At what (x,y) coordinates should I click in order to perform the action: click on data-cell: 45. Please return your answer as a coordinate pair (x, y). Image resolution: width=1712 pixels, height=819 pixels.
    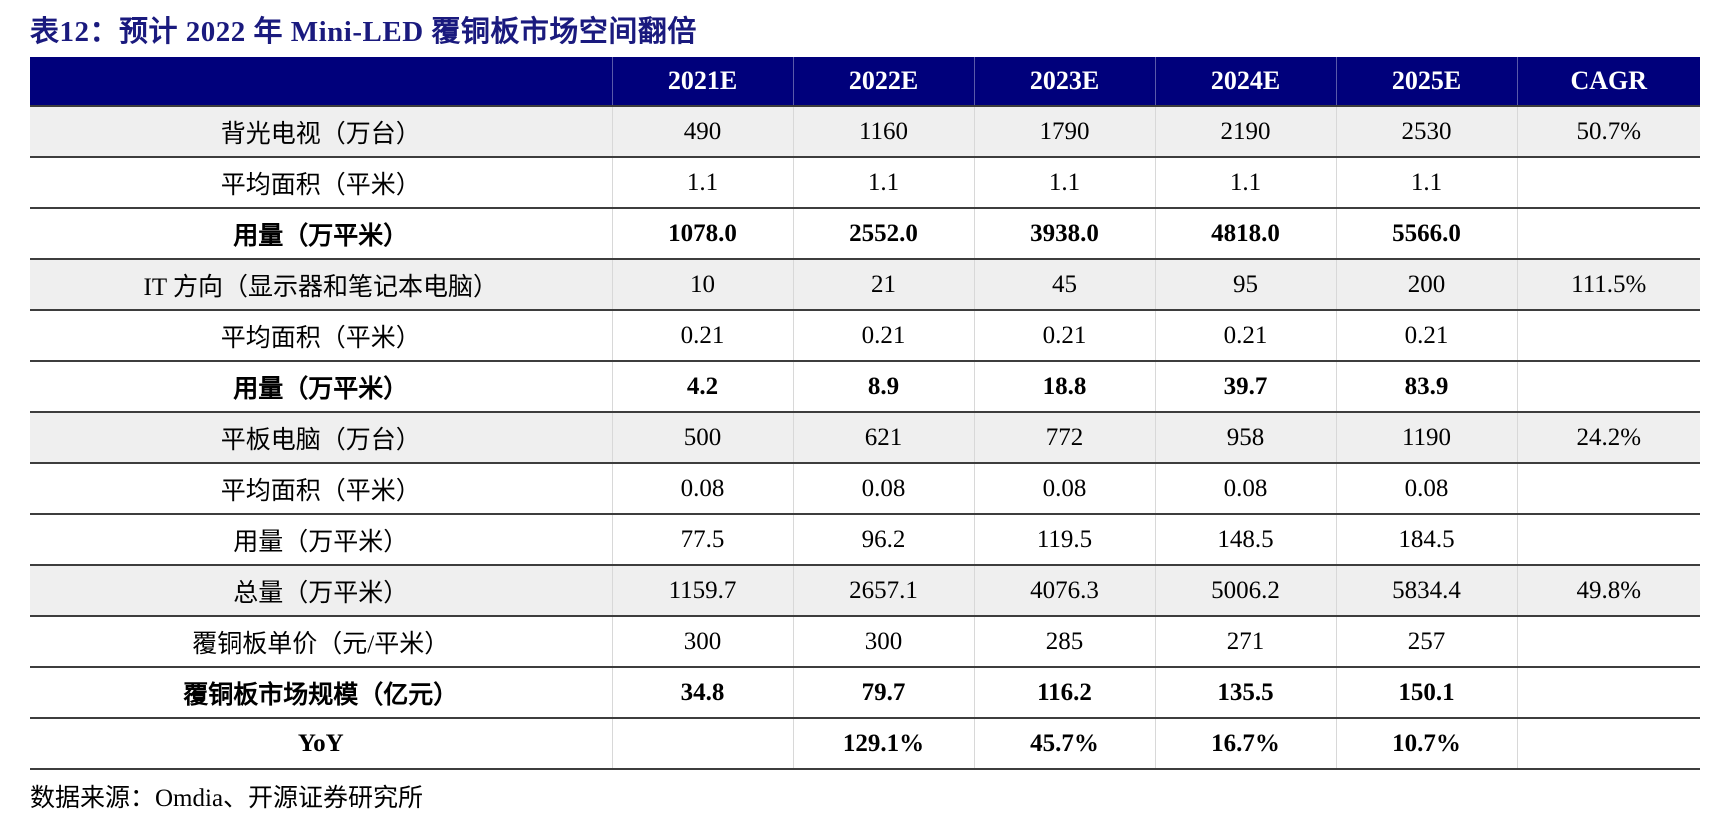
    Looking at the image, I should click on (1064, 284).